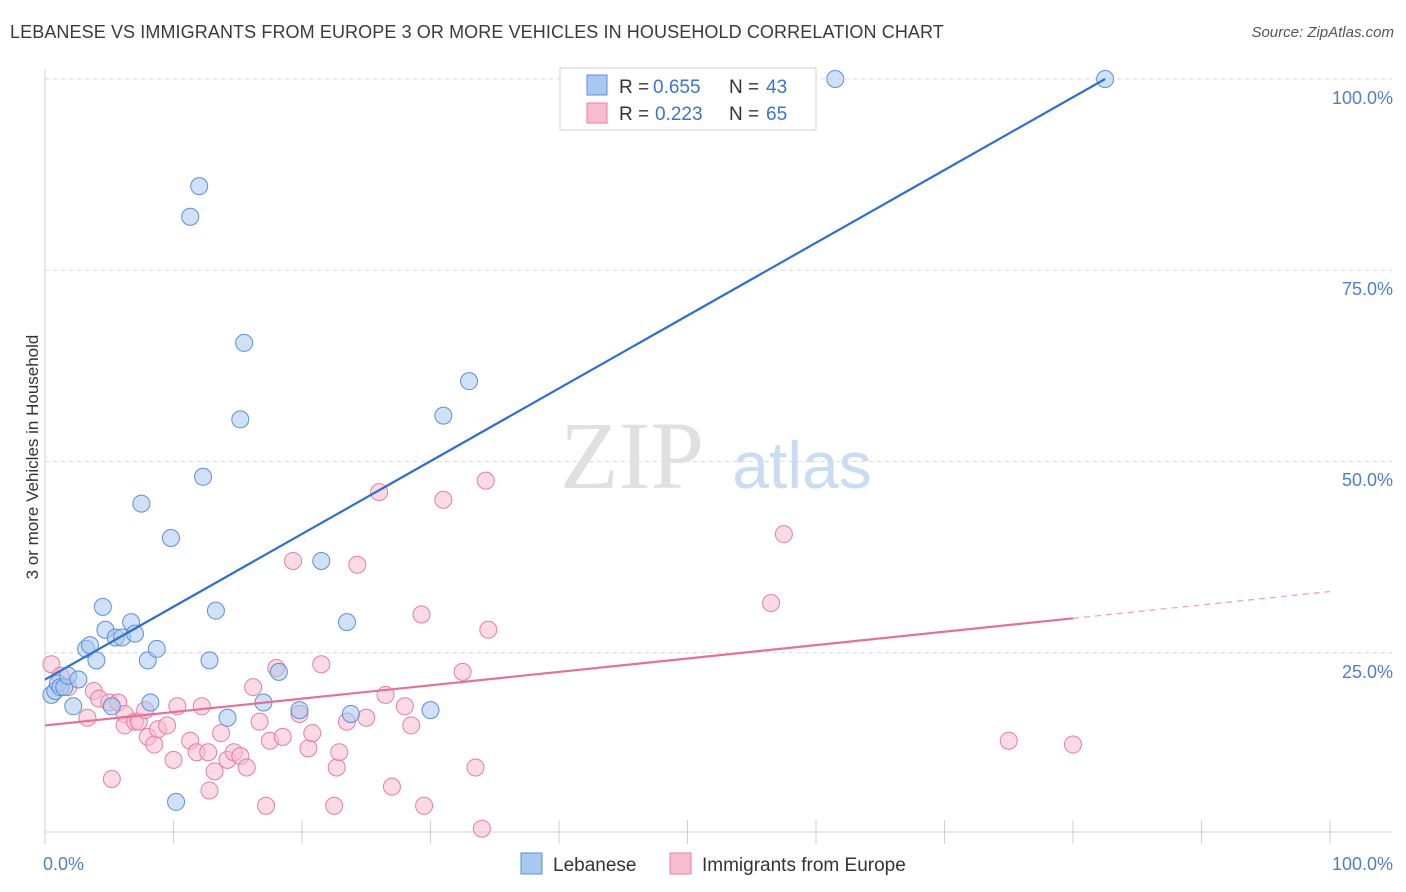 The image size is (1406, 892). What do you see at coordinates (1367, 480) in the screenshot?
I see `y-tick-label-50: 50.0%` at bounding box center [1367, 480].